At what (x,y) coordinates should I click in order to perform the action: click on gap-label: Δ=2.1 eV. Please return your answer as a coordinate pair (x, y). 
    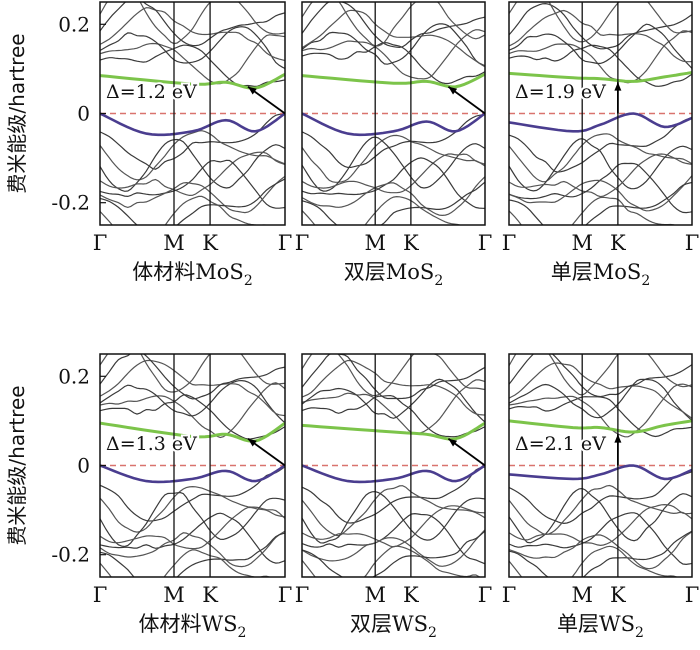
    Looking at the image, I should click on (560, 444).